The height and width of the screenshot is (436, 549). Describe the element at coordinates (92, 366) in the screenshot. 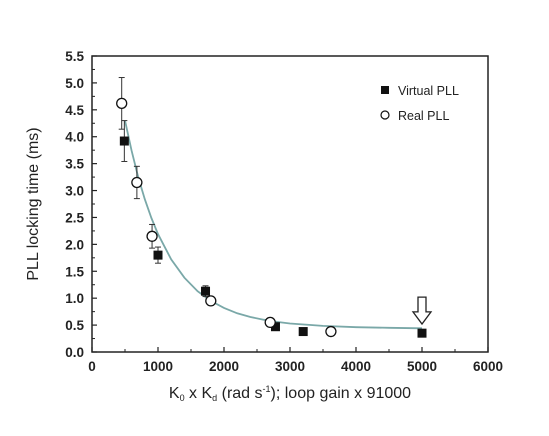

I see `x-tick-label: 0` at that location.